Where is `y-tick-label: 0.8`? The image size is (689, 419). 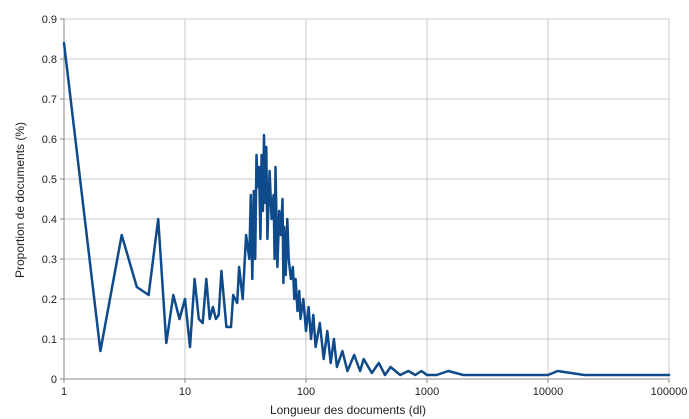
y-tick-label: 0.8 is located at coordinates (49, 60).